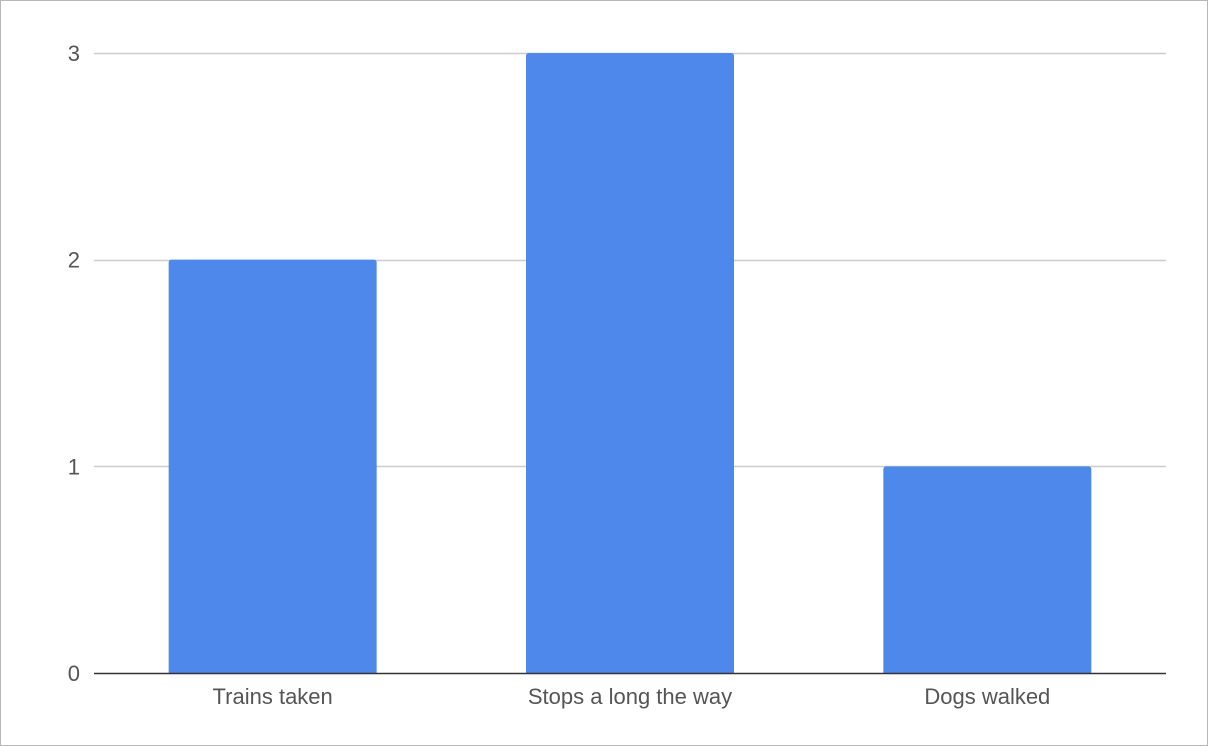 The width and height of the screenshot is (1208, 746). What do you see at coordinates (74, 260) in the screenshot?
I see `y-tick-label: 2` at bounding box center [74, 260].